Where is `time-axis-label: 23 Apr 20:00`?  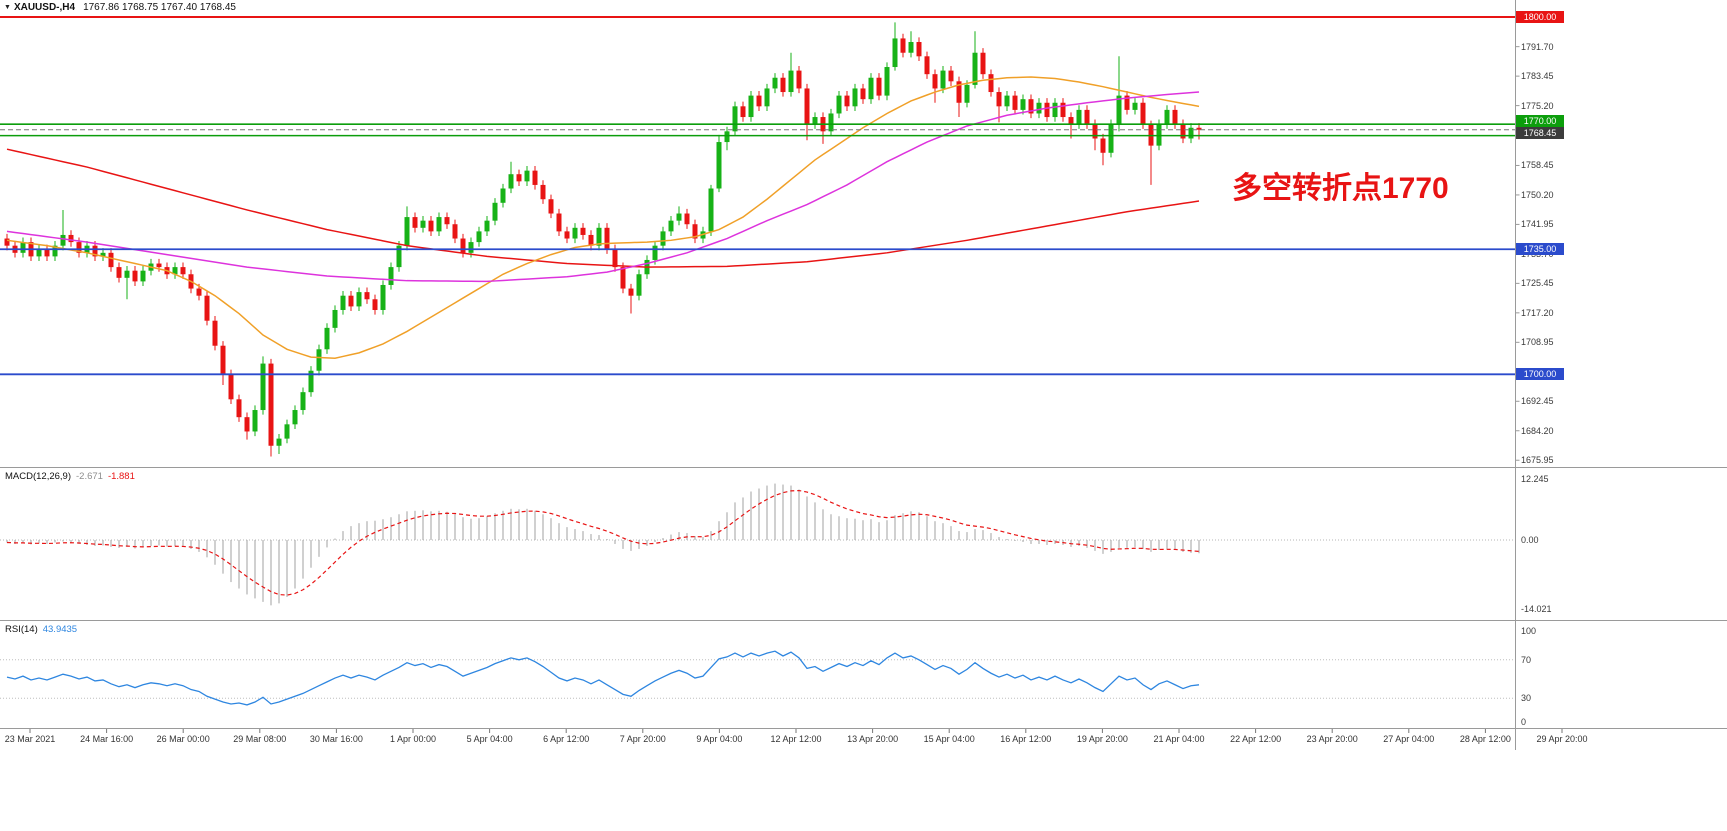
time-axis-label: 23 Apr 20:00 is located at coordinates (1332, 739).